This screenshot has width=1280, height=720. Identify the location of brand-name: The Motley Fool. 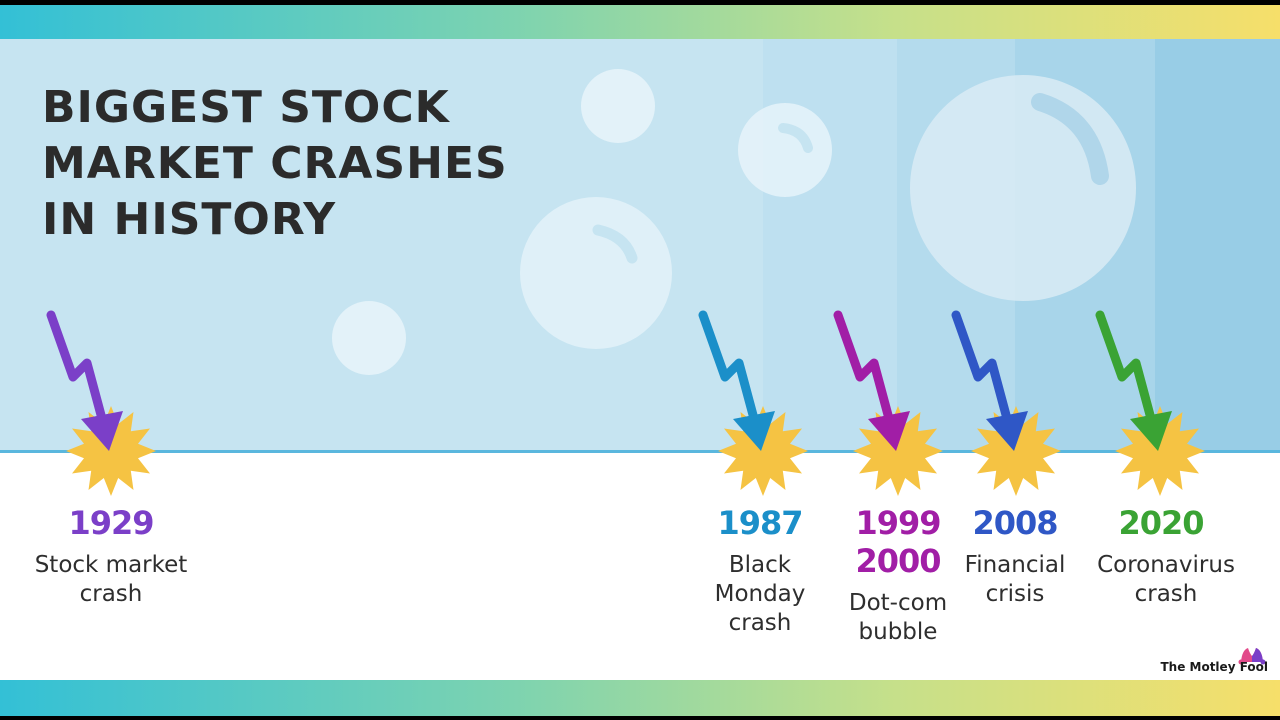
(1214, 667).